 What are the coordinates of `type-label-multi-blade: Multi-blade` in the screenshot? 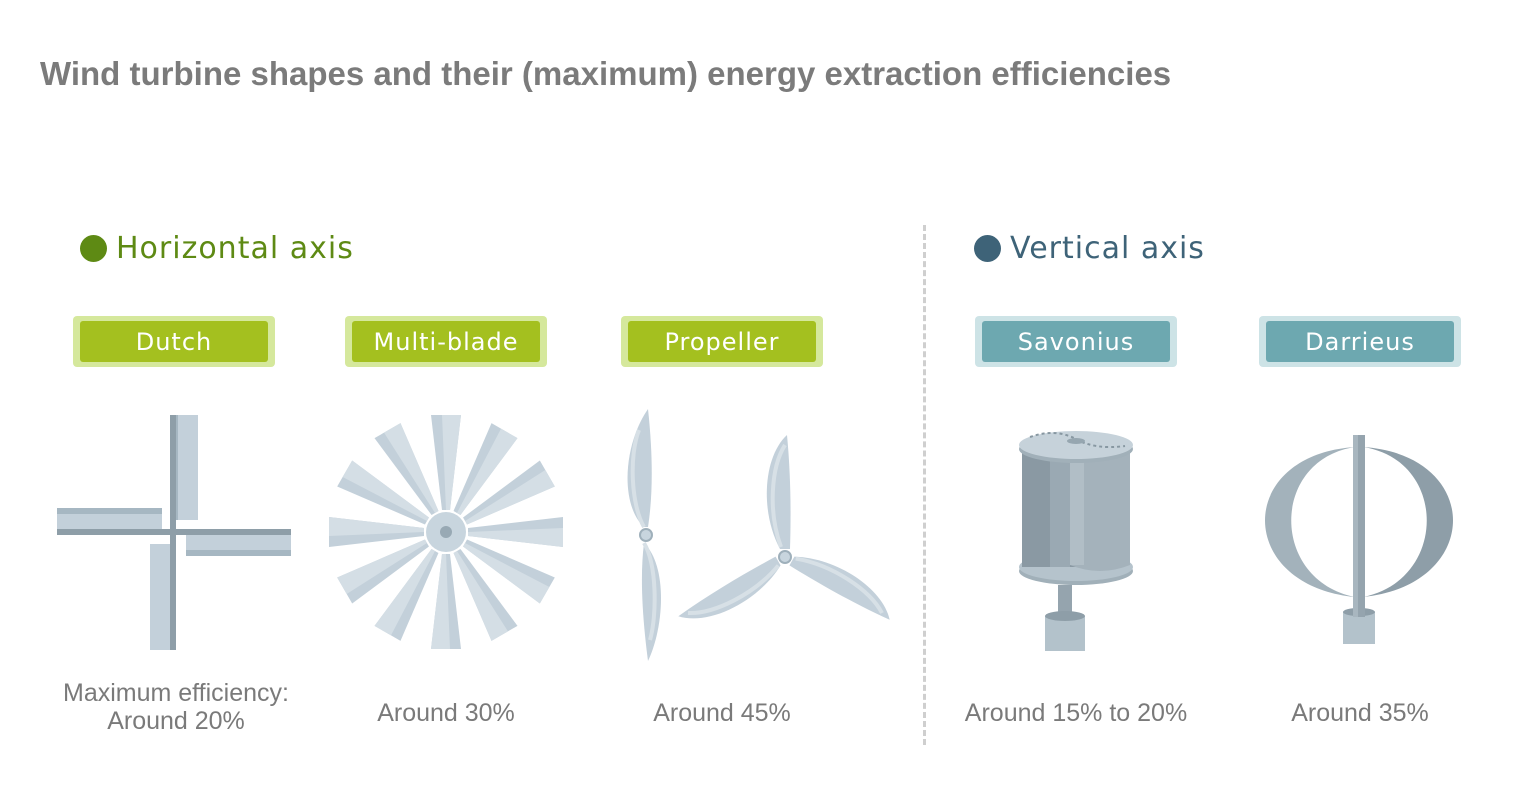 It's located at (446, 341).